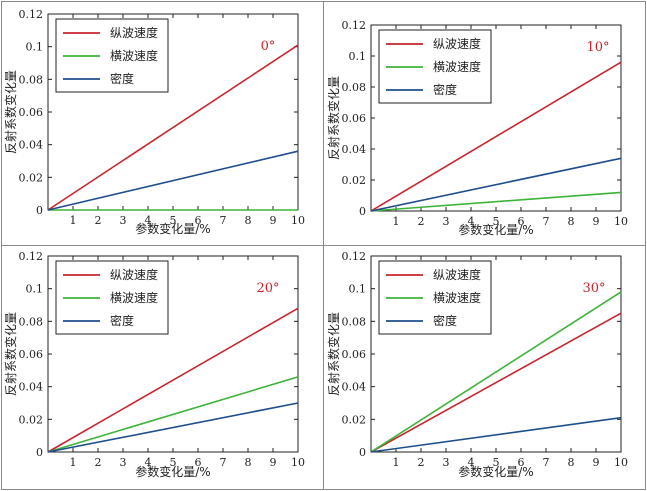  What do you see at coordinates (597, 47) in the screenshot?
I see `angle-annotation: 10°` at bounding box center [597, 47].